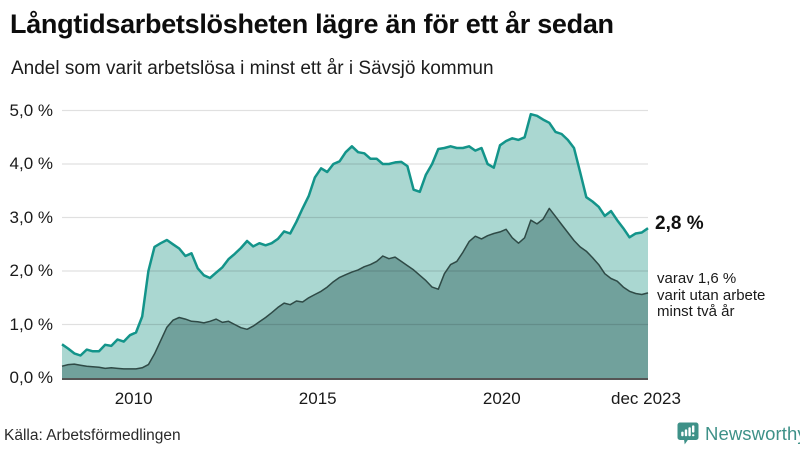 This screenshot has height=450, width=800. I want to click on x-tick-label: 2020, so click(501, 398).